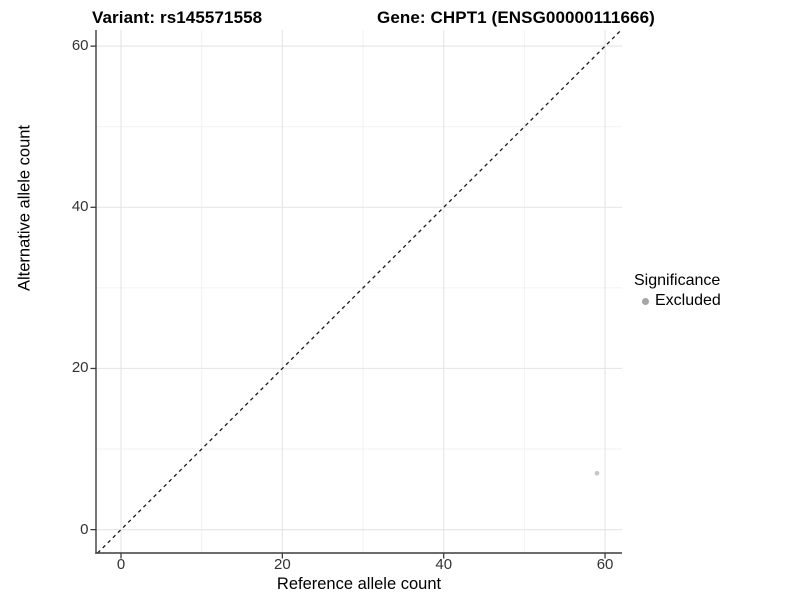 This screenshot has height=600, width=800. Describe the element at coordinates (80, 207) in the screenshot. I see `y-tick-label: 40` at that location.